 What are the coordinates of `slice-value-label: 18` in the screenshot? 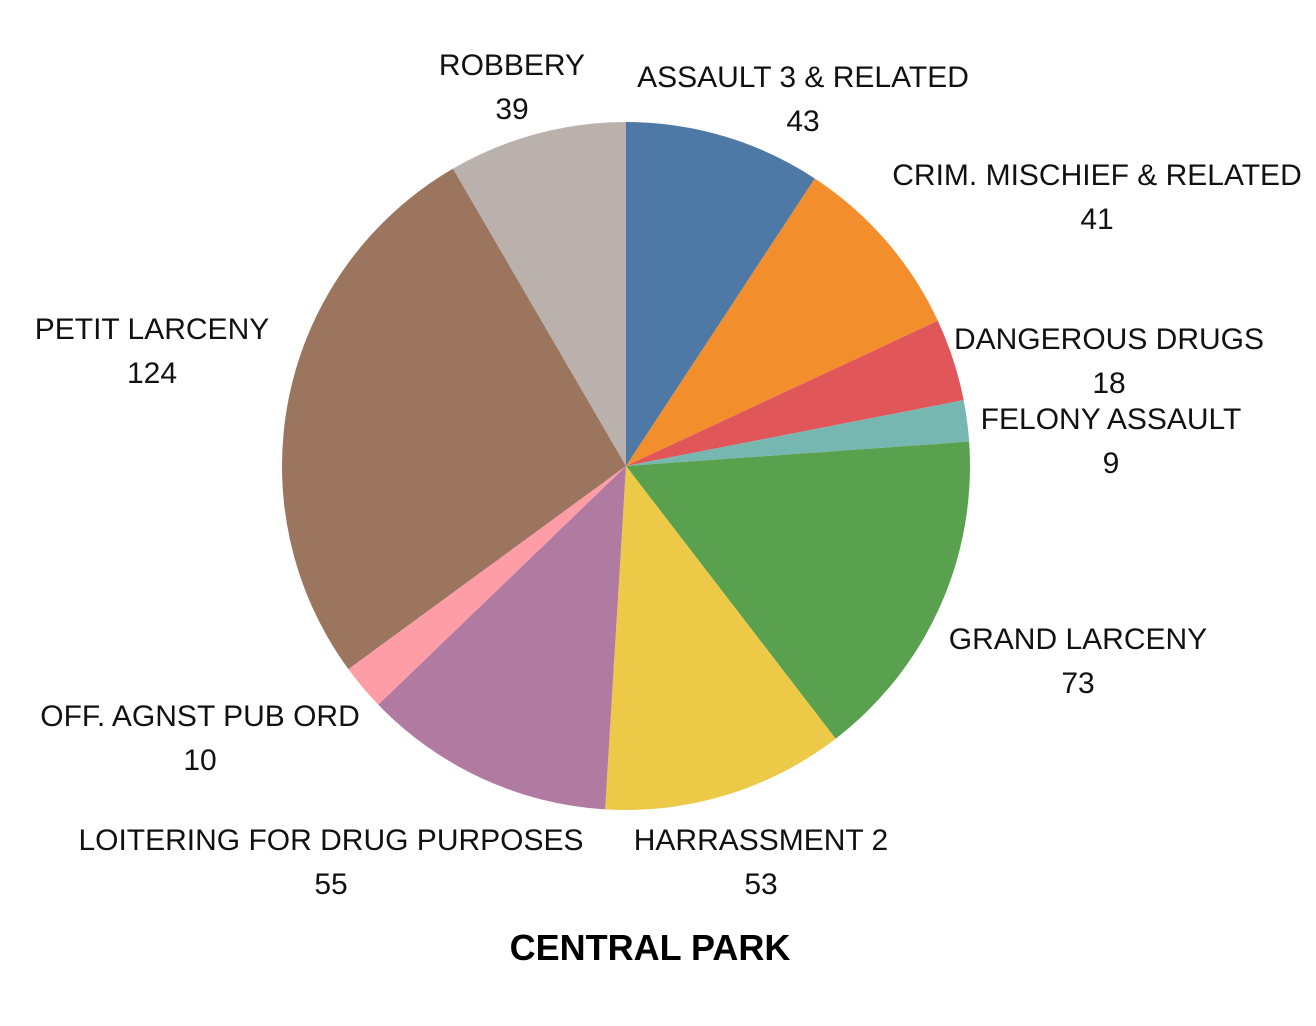 It's located at (1108, 383).